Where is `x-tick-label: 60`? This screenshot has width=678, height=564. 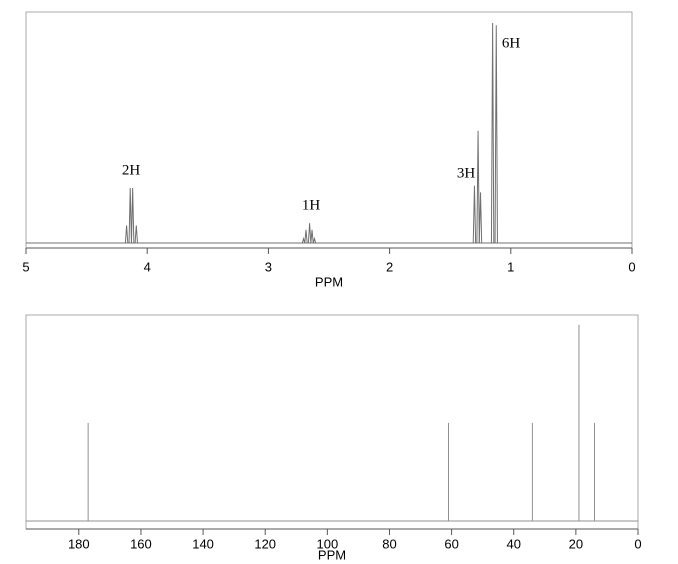
x-tick-label: 60 is located at coordinates (451, 543).